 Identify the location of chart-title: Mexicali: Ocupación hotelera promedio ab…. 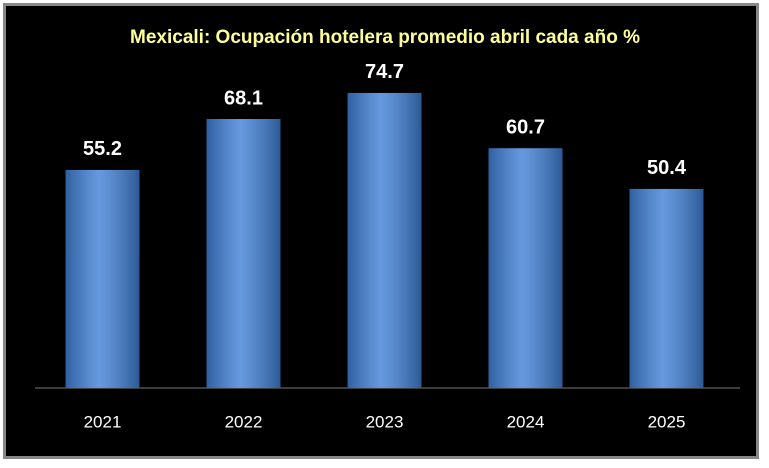
(385, 37).